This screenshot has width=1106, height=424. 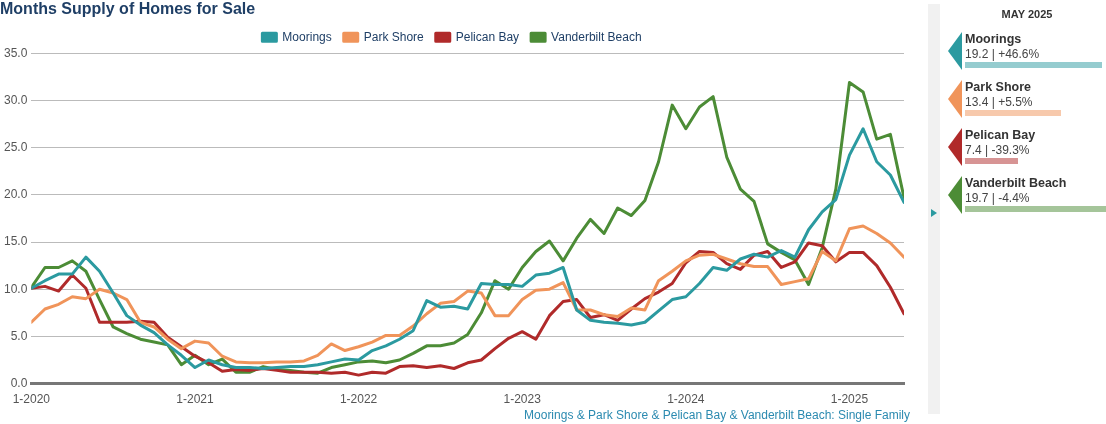 I want to click on y-tick-label: 0.0, so click(x=19, y=382).